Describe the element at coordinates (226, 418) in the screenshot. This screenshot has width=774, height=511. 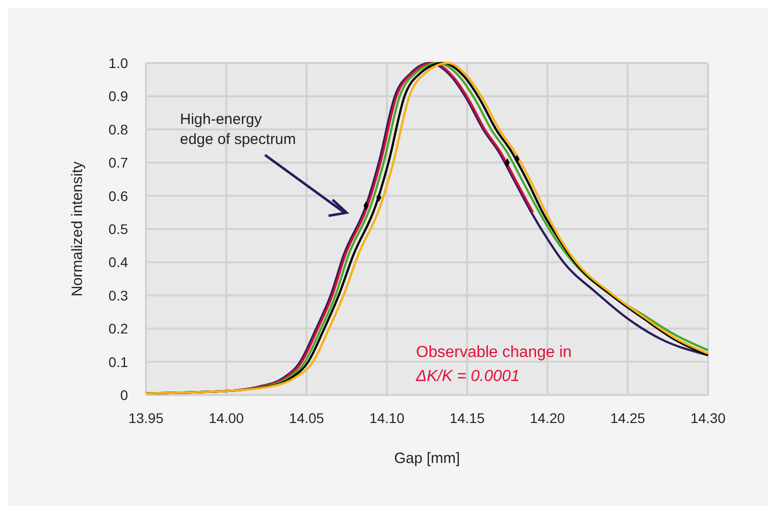
I see `x-tick-label: 14.00` at that location.